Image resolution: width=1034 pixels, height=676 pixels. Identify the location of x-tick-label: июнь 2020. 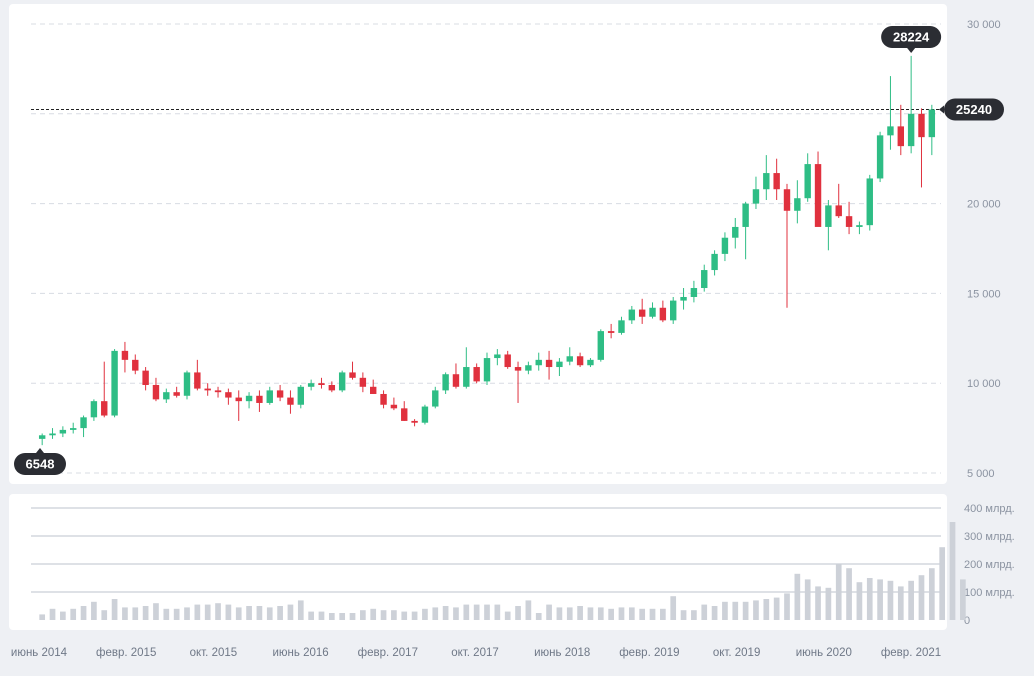
(824, 653).